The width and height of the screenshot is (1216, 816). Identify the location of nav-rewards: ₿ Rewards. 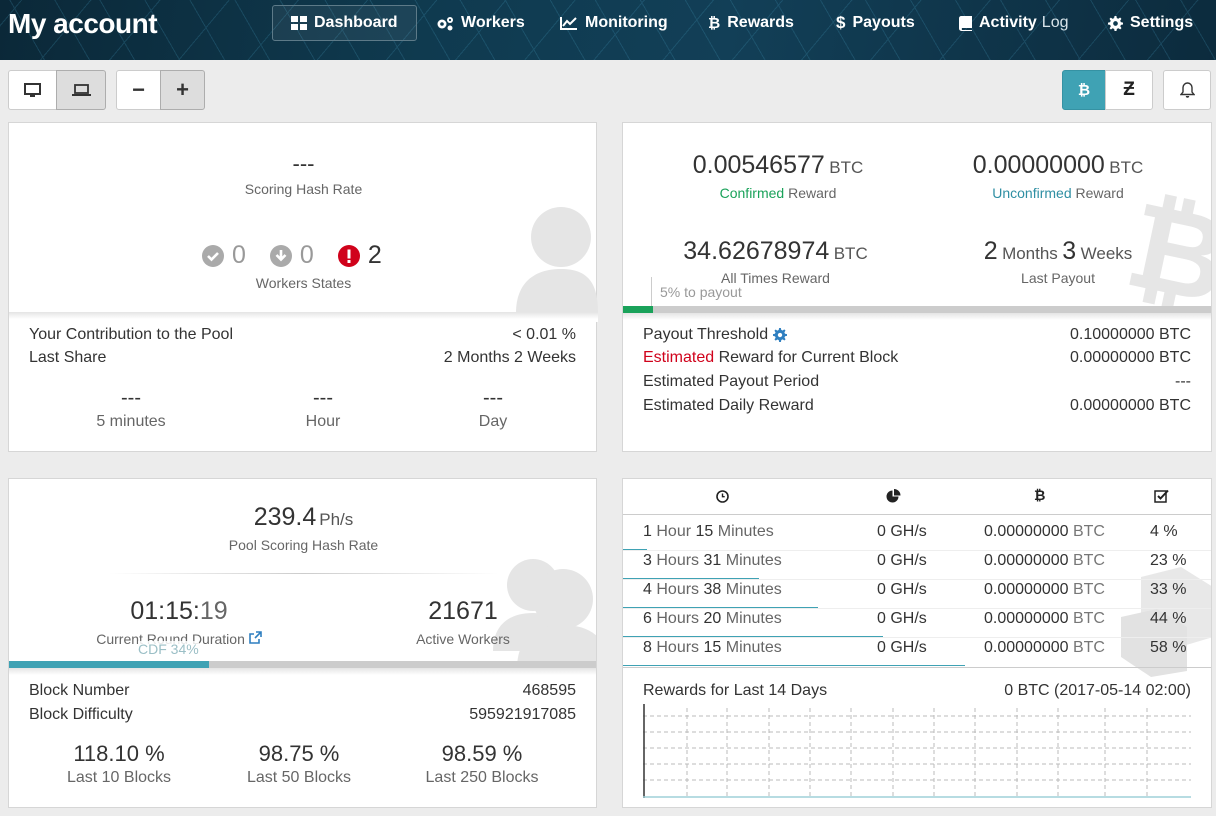
(751, 23).